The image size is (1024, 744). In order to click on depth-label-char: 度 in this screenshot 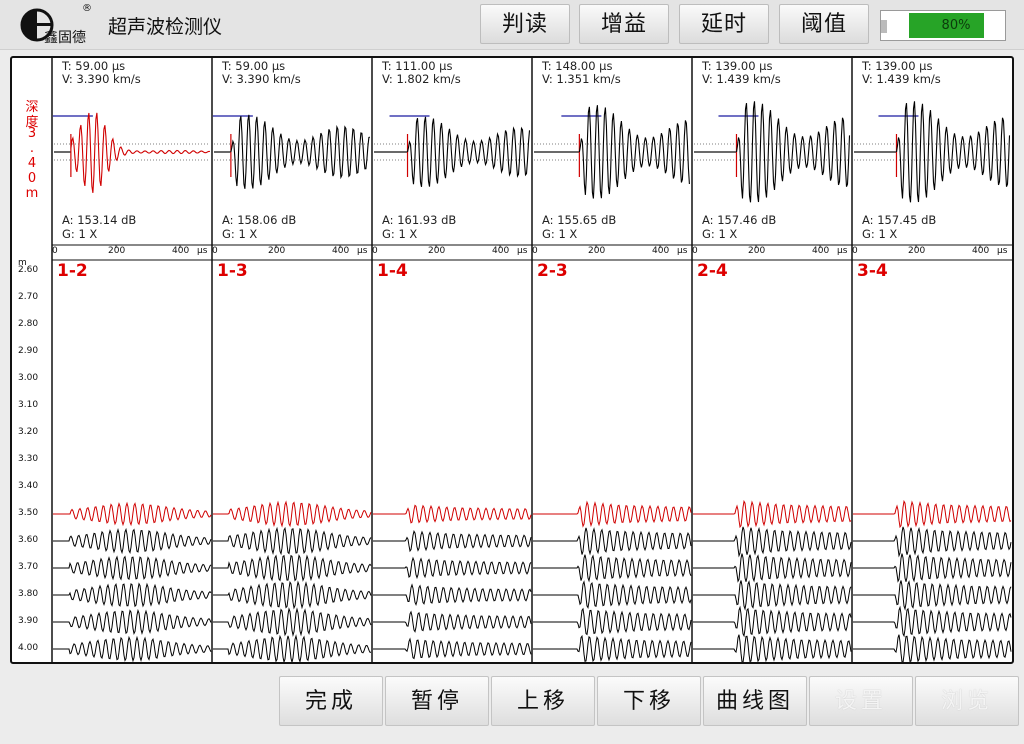, I will do `click(32, 122)`.